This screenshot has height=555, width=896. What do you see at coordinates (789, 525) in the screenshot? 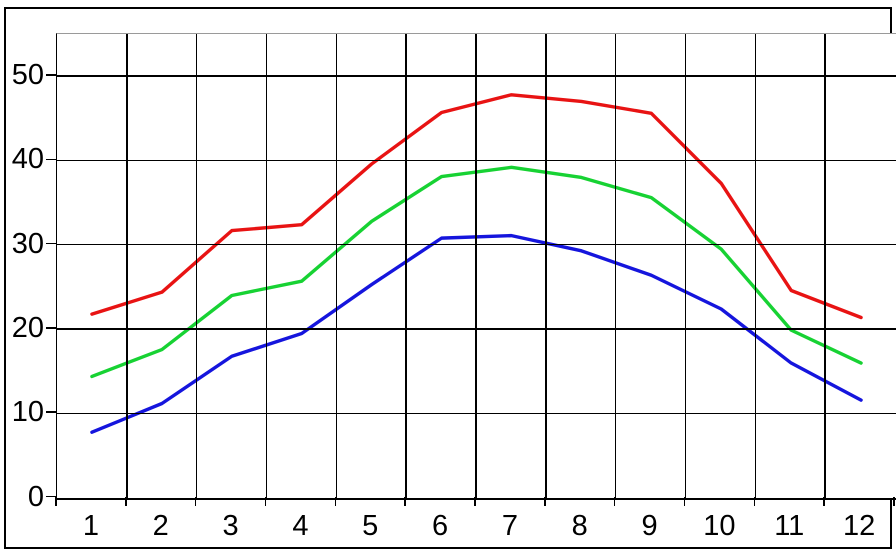
I see `x-axis-label: 11` at bounding box center [789, 525].